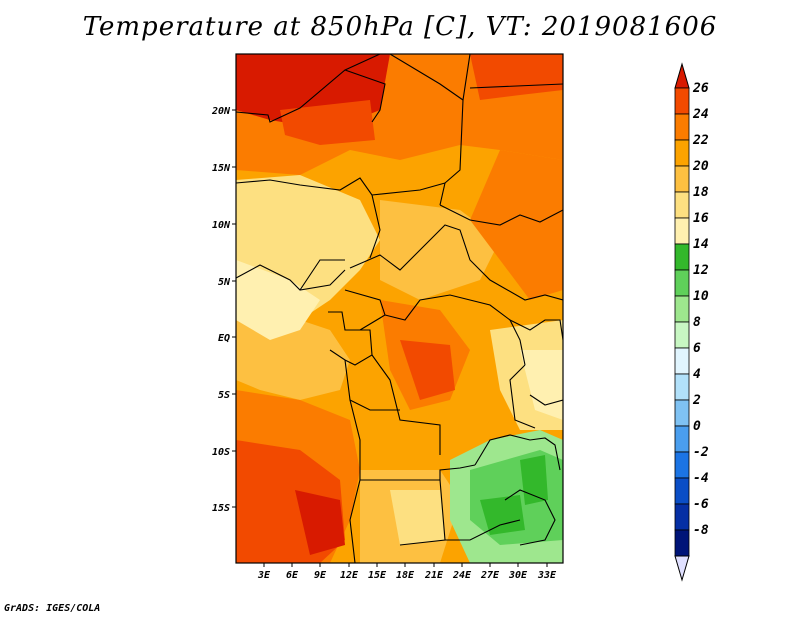  What do you see at coordinates (701, 218) in the screenshot?
I see `colorbar-level-label: 16` at bounding box center [701, 218].